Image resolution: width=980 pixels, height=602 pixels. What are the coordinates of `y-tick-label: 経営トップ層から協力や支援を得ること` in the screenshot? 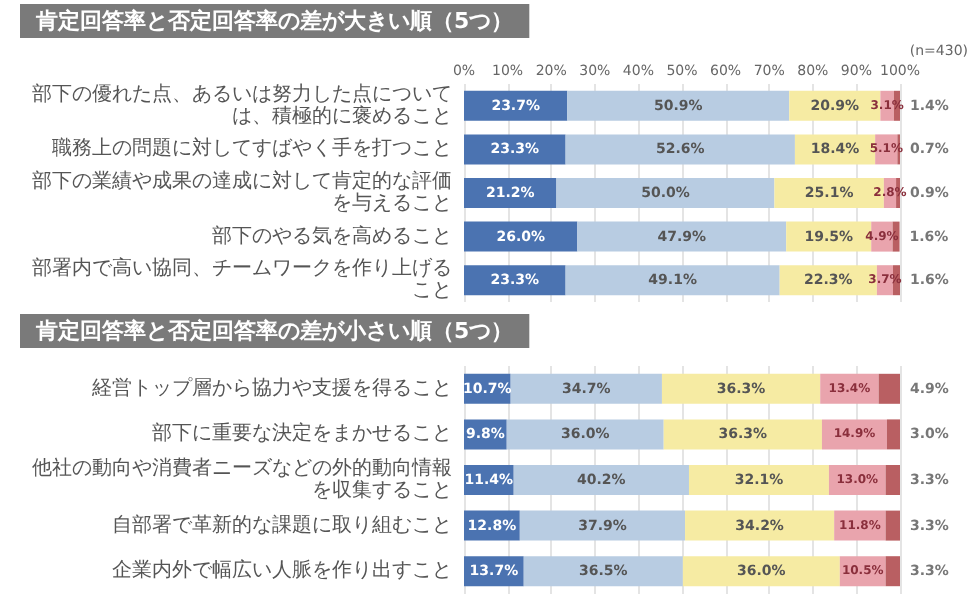 It's located at (271, 387).